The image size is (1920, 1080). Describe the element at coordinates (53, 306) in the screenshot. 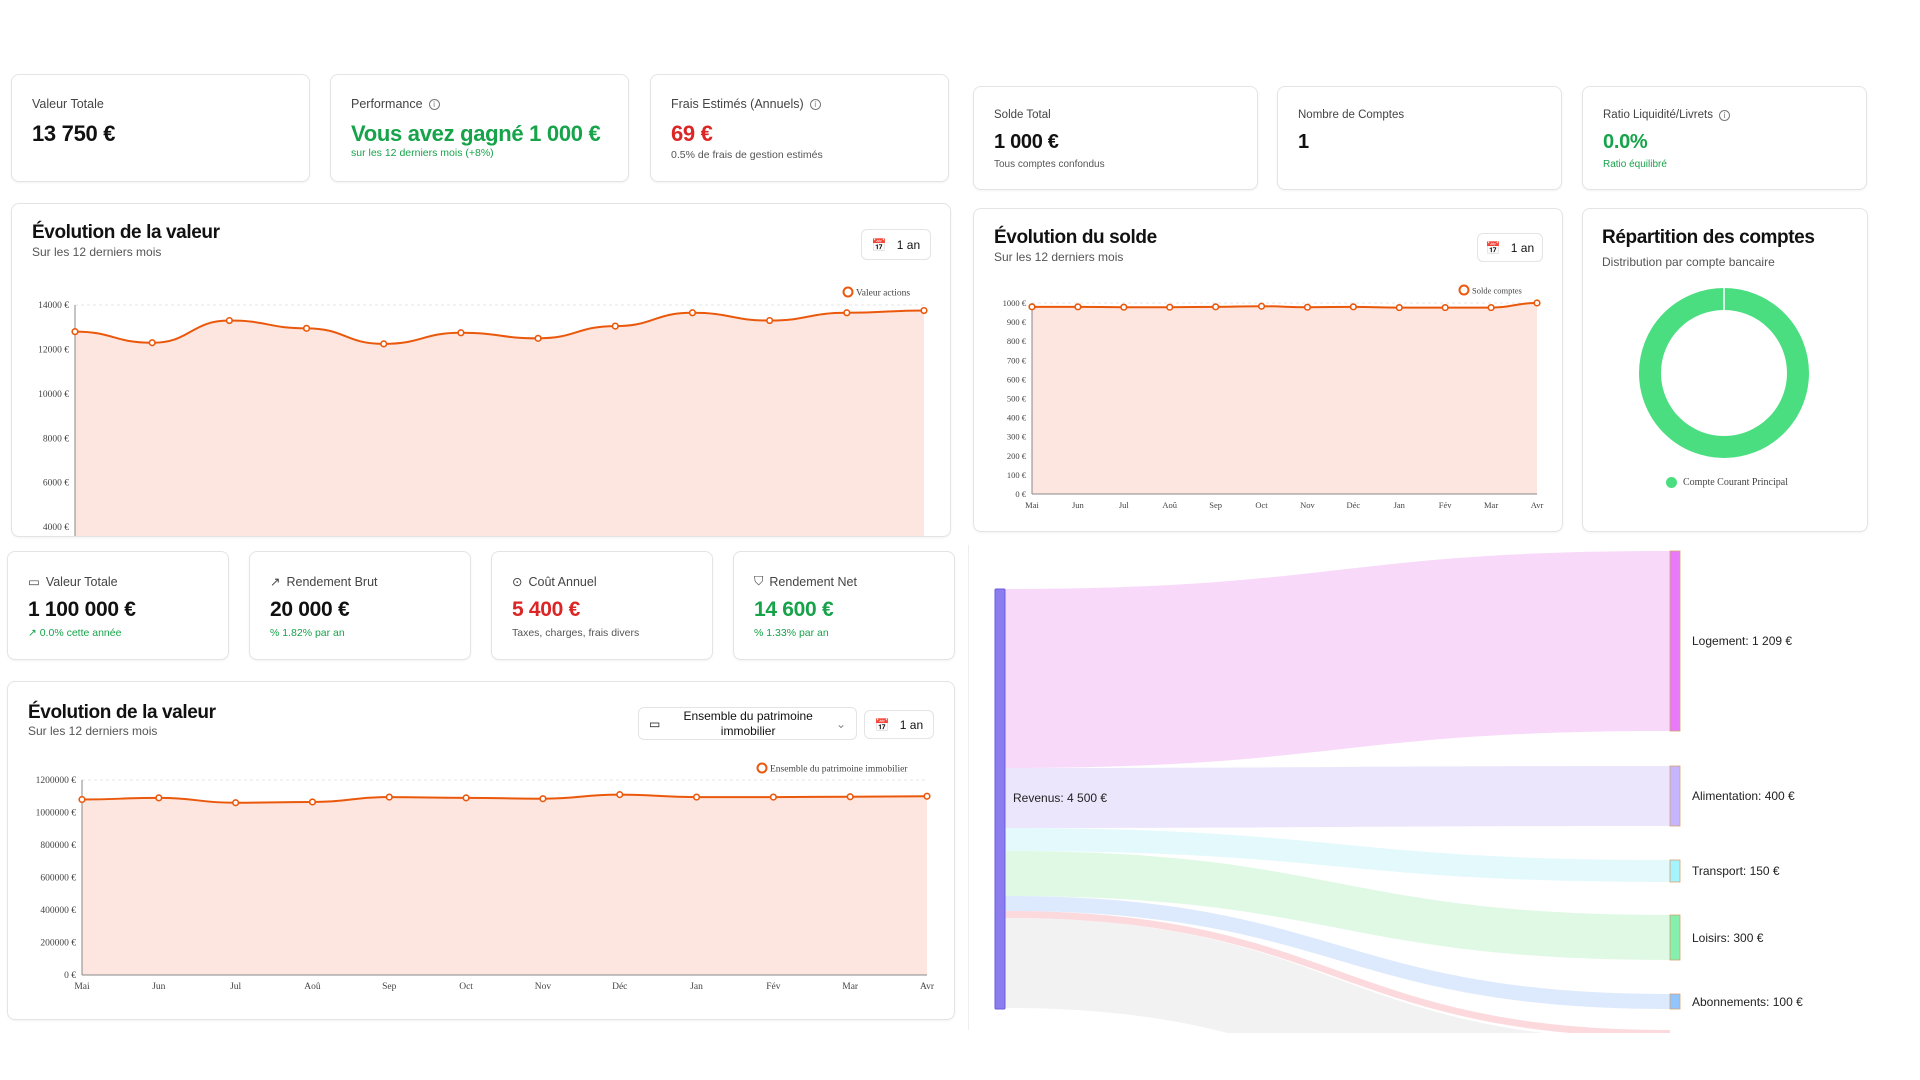

I see `y-tick-label: 14000 €` at that location.